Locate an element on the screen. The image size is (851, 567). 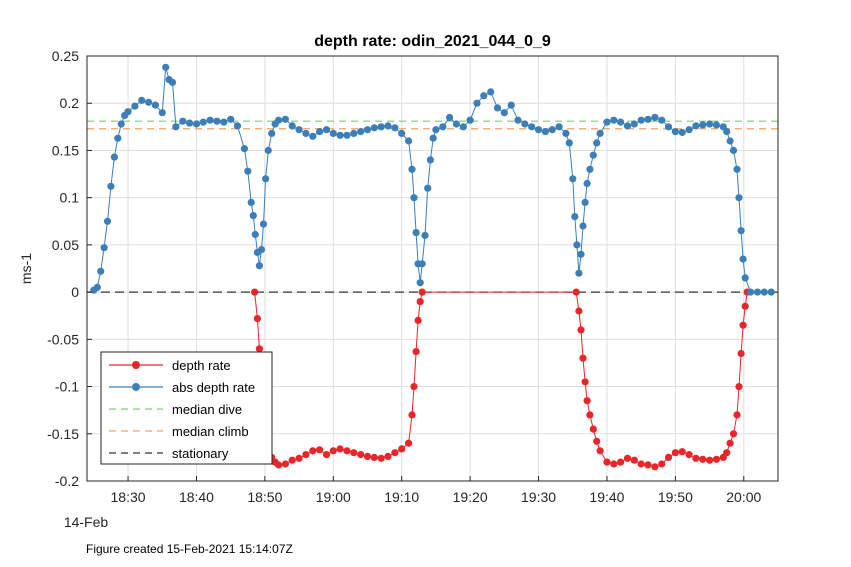
legend-abs-depth-rate-label: abs depth rate is located at coordinates (213, 387).